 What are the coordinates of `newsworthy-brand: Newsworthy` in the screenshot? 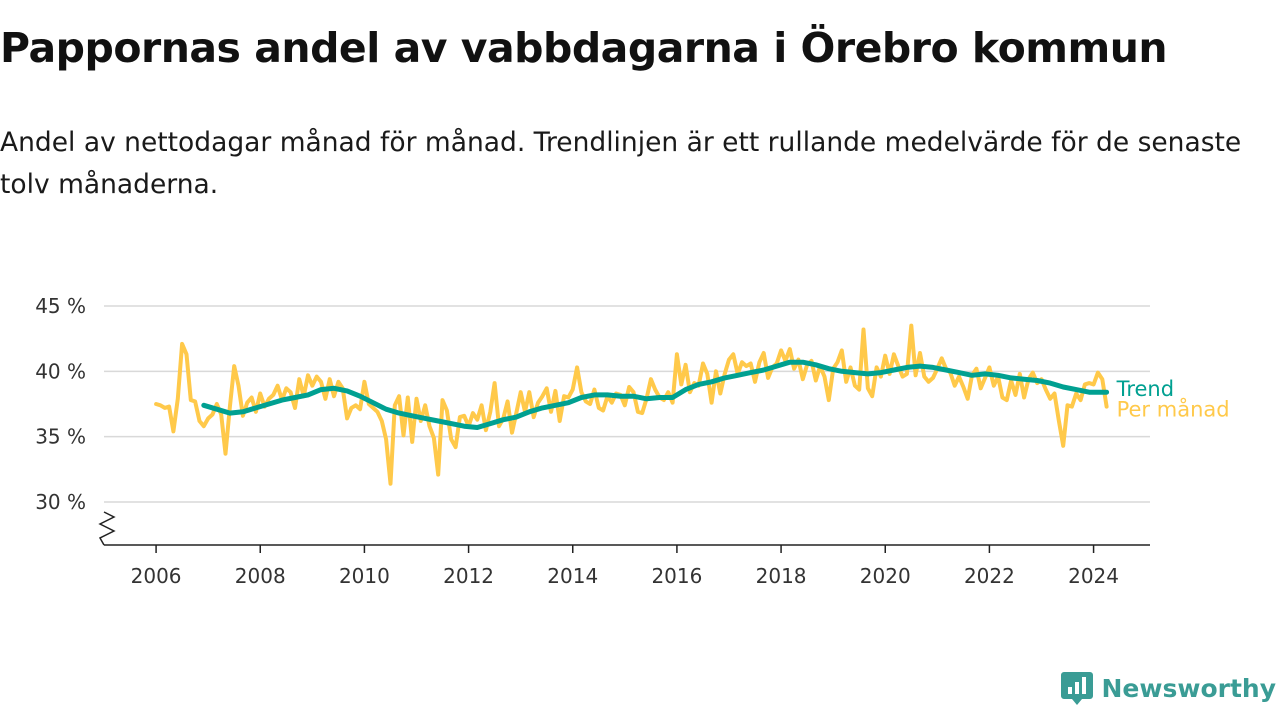 It's located at (1168, 688).